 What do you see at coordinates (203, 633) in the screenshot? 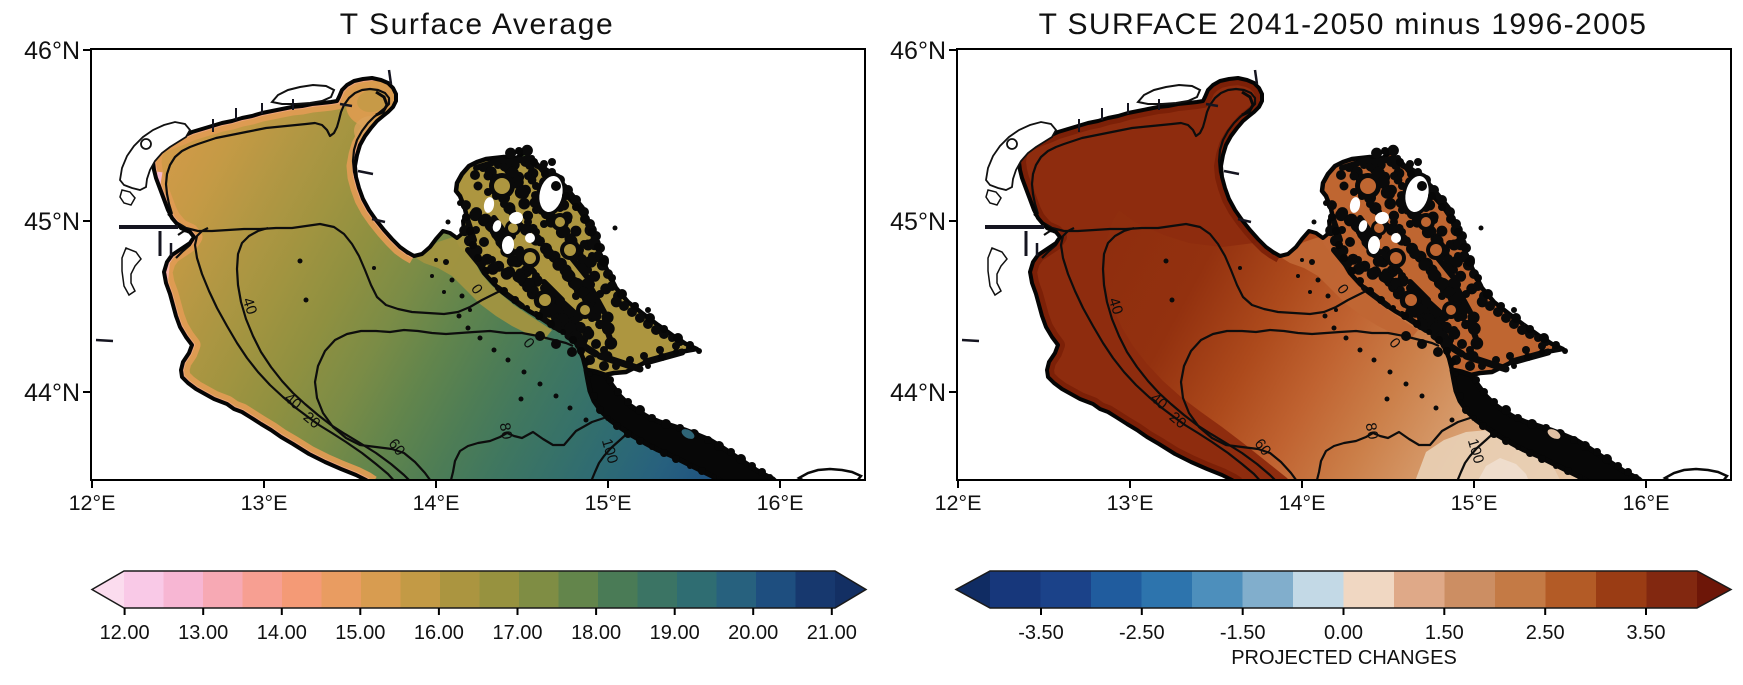
I see `svg-text: 13.00` at bounding box center [203, 633].